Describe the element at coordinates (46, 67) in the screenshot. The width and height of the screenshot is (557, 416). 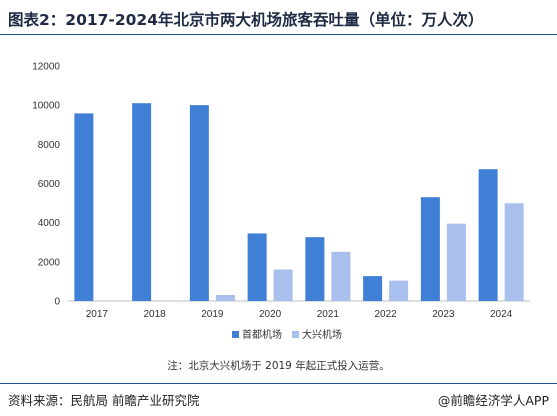
I see `y-tick-label: 12000` at that location.